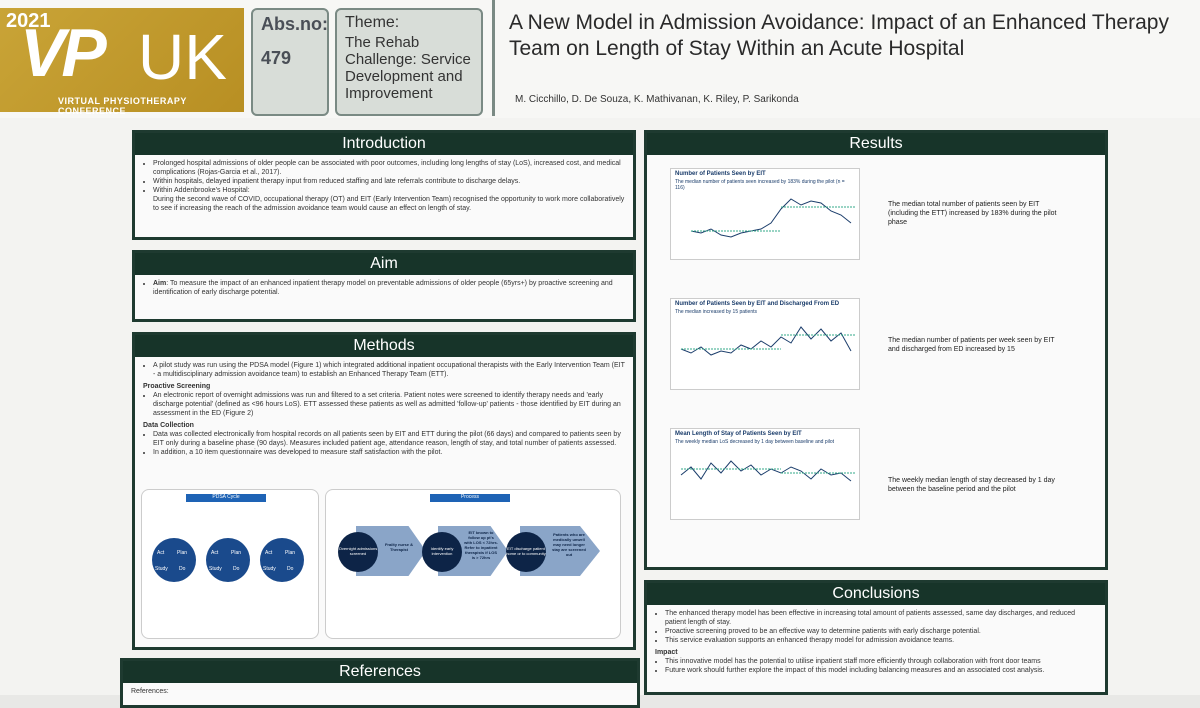 The height and width of the screenshot is (708, 1200). I want to click on references-text: References:, so click(150, 691).